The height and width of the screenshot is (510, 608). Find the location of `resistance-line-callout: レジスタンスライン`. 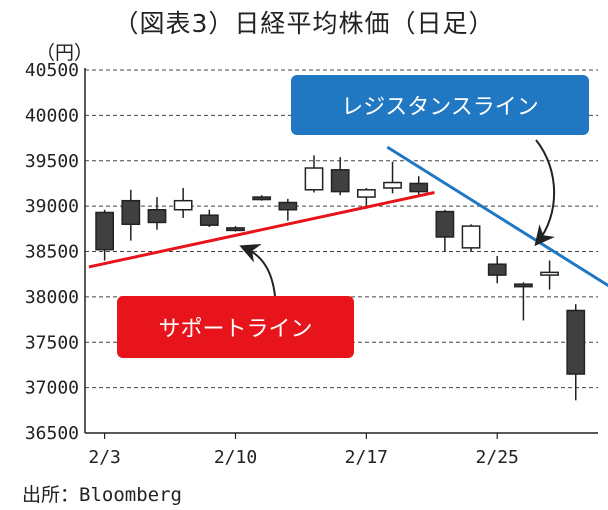

resistance-line-callout: レジスタンスライン is located at coordinates (440, 105).